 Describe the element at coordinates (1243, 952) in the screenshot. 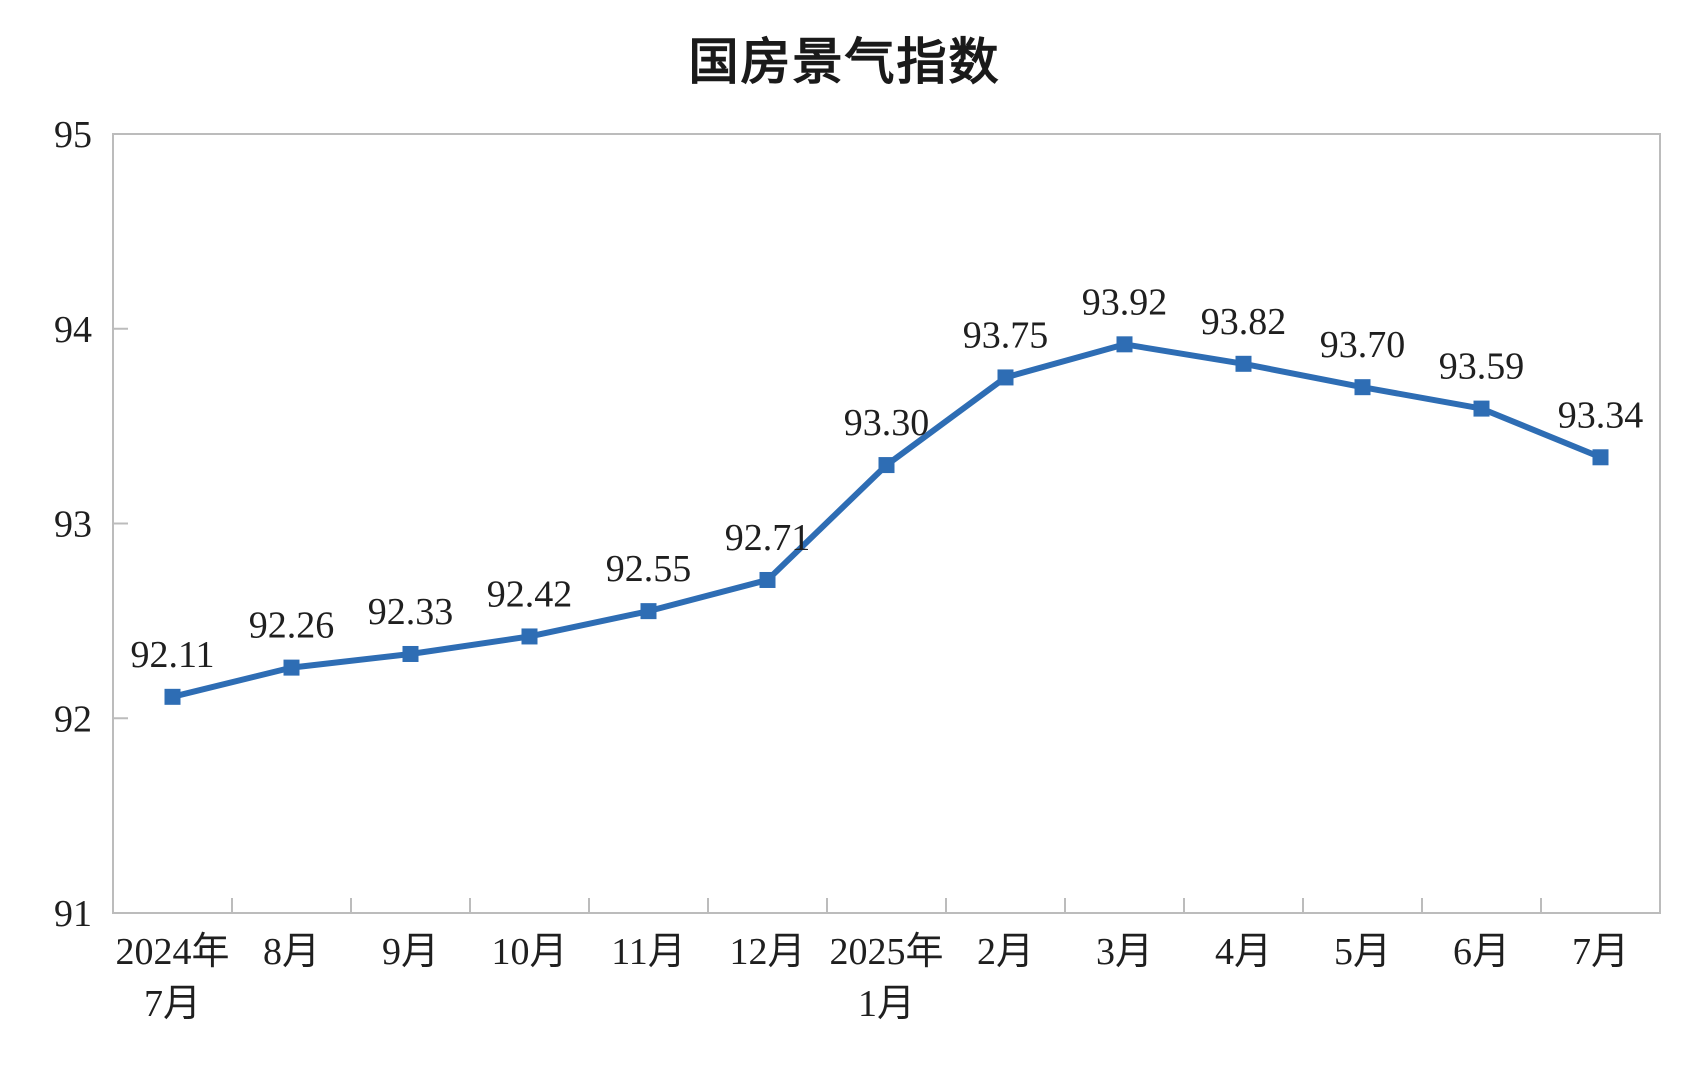

I see `x-axis-label: 4月` at that location.